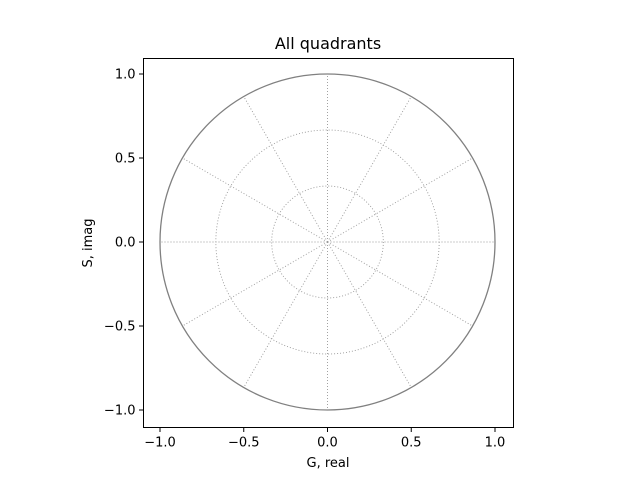 The image size is (640, 480). I want to click on y-tick-label: 0.5, so click(125, 159).